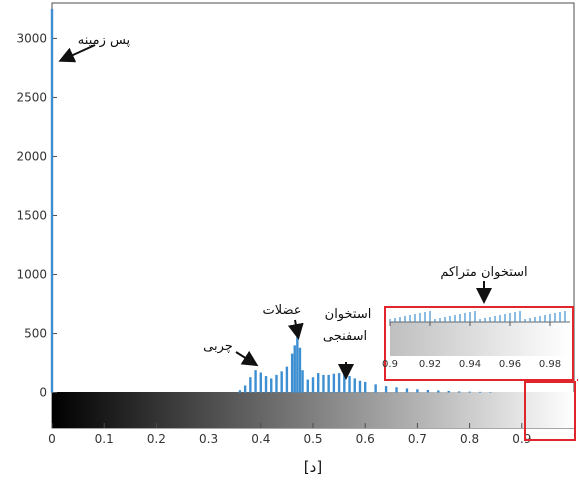  What do you see at coordinates (104, 40) in the screenshot?
I see `label-background: پس زمینه` at bounding box center [104, 40].